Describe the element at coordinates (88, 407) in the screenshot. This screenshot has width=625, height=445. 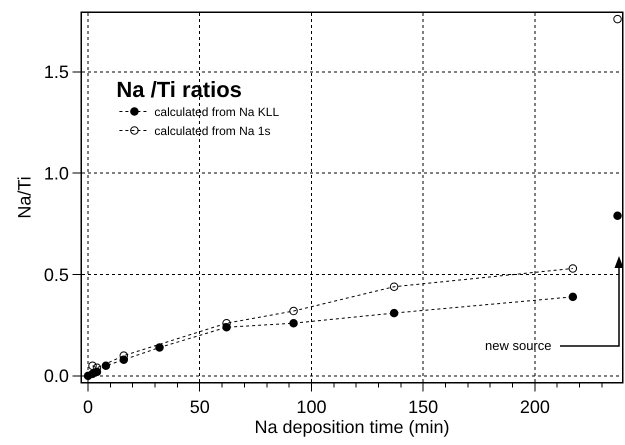
I see `x-tick-label: 0` at that location.